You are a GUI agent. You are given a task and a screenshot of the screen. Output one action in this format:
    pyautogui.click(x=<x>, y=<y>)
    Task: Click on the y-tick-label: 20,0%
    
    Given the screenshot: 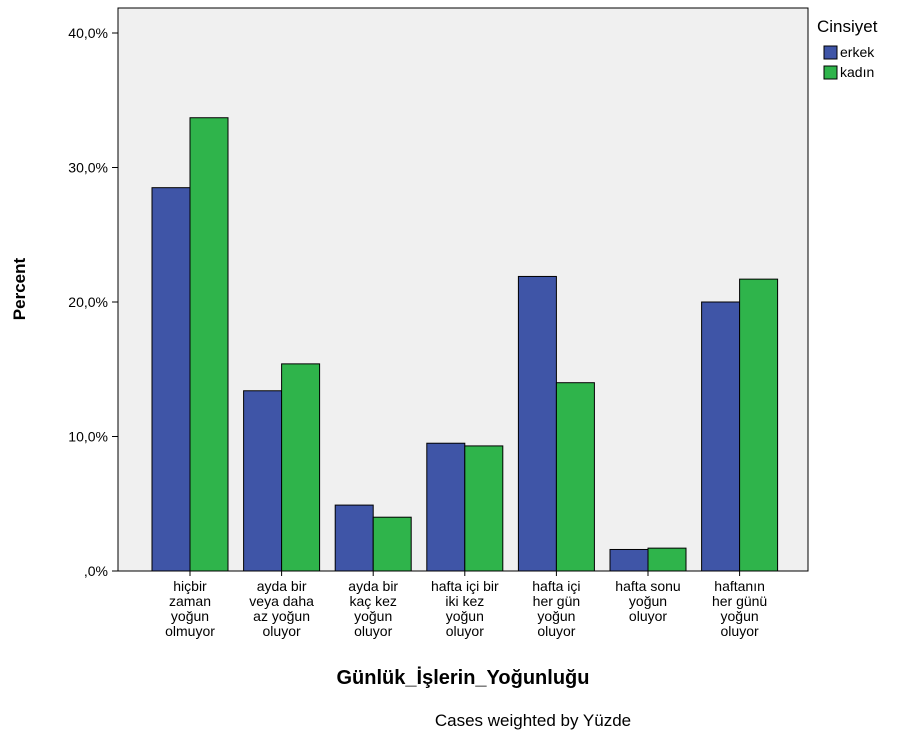 What is the action you would take?
    pyautogui.click(x=88, y=302)
    